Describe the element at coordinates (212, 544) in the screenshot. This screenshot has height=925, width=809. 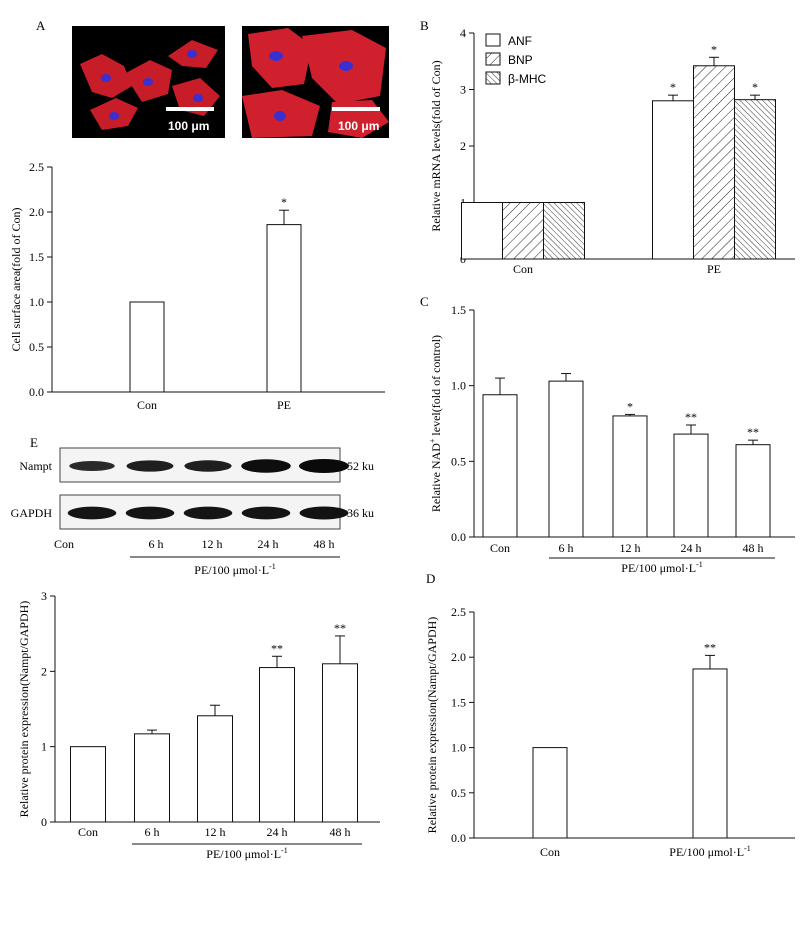
I see `blot-lane-label: 12 h` at that location.